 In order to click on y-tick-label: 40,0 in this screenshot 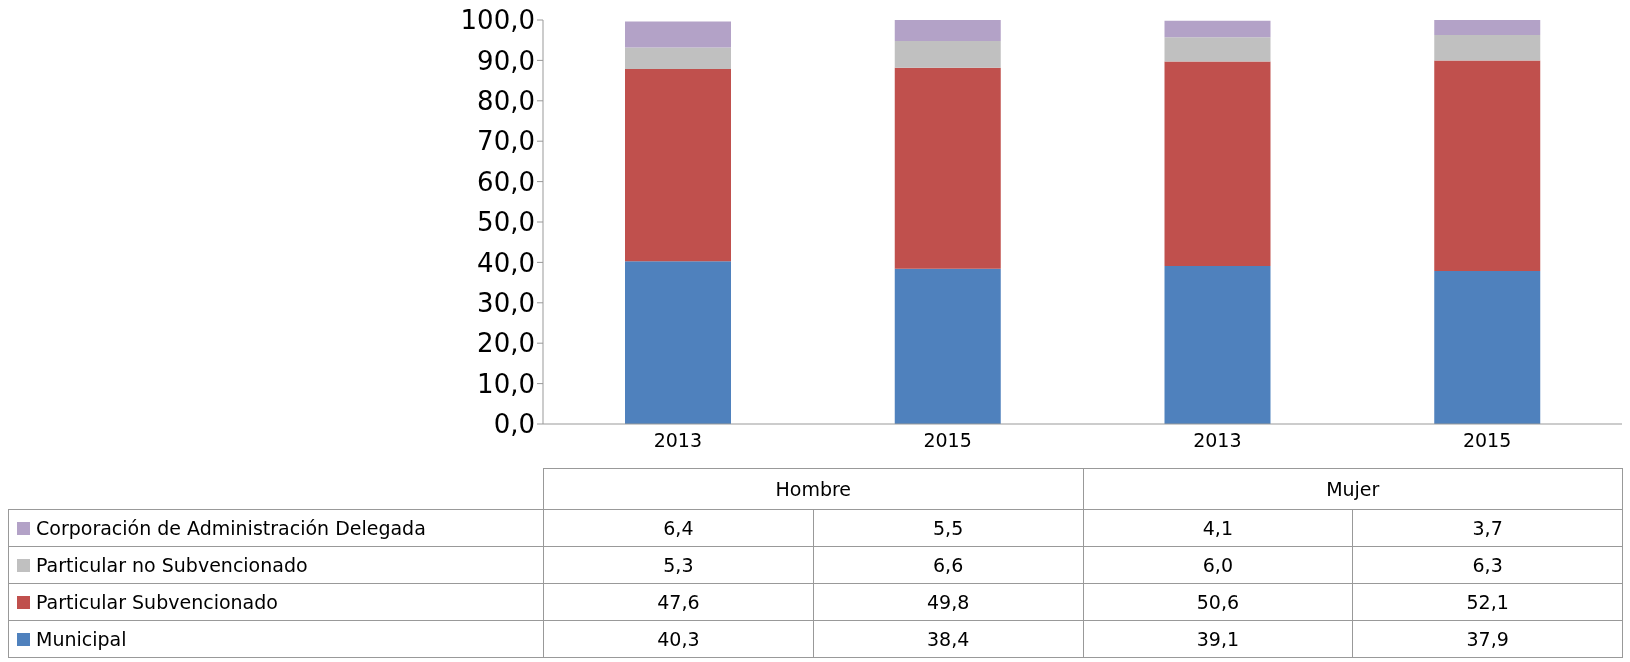, I will do `click(506, 262)`.